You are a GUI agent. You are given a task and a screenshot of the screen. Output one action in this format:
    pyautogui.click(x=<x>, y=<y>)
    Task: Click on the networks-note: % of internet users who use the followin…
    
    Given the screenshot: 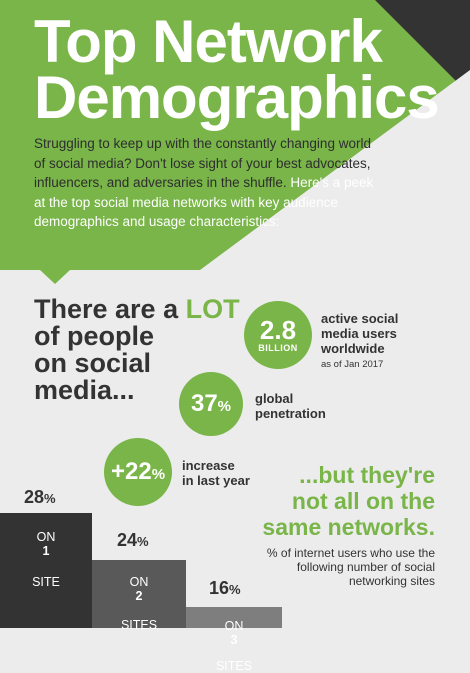 What is the action you would take?
    pyautogui.click(x=350, y=567)
    